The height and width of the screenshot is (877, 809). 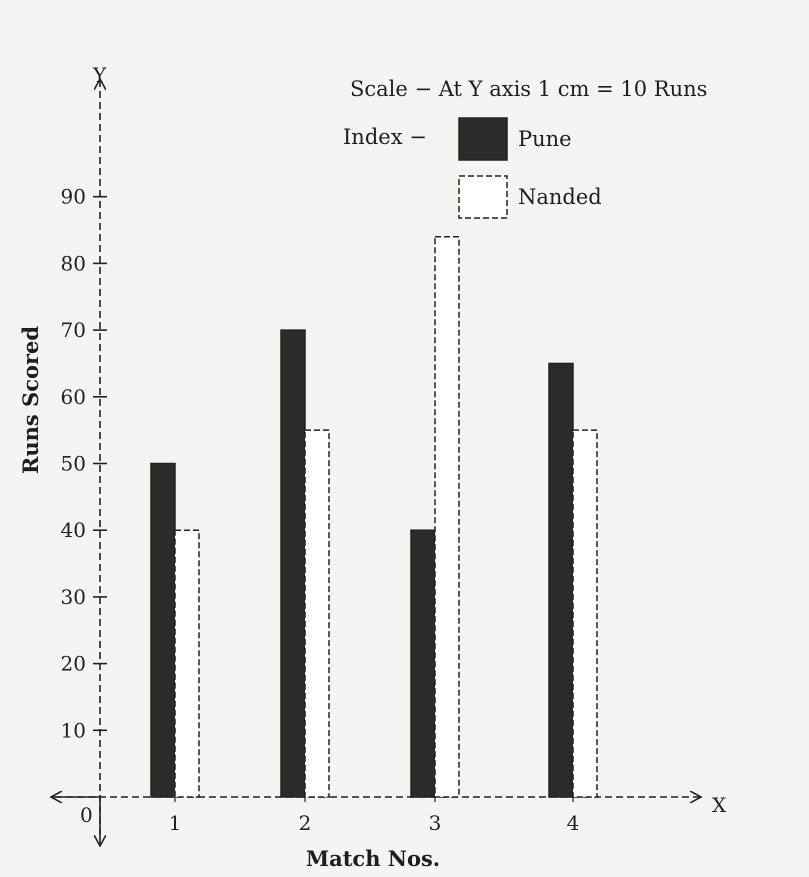 What do you see at coordinates (483, 197) in the screenshot?
I see `legend-swatch-nanded` at bounding box center [483, 197].